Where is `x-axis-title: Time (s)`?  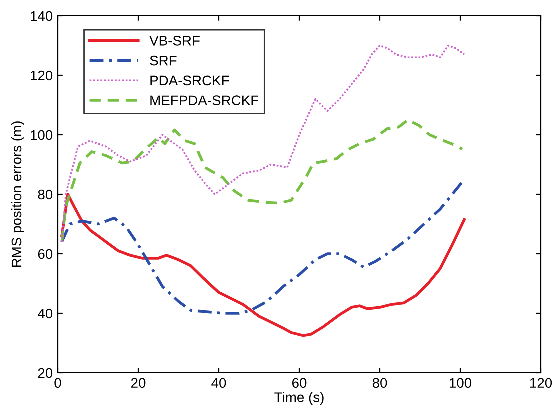
x-axis-title: Time (s) is located at coordinates (299, 399).